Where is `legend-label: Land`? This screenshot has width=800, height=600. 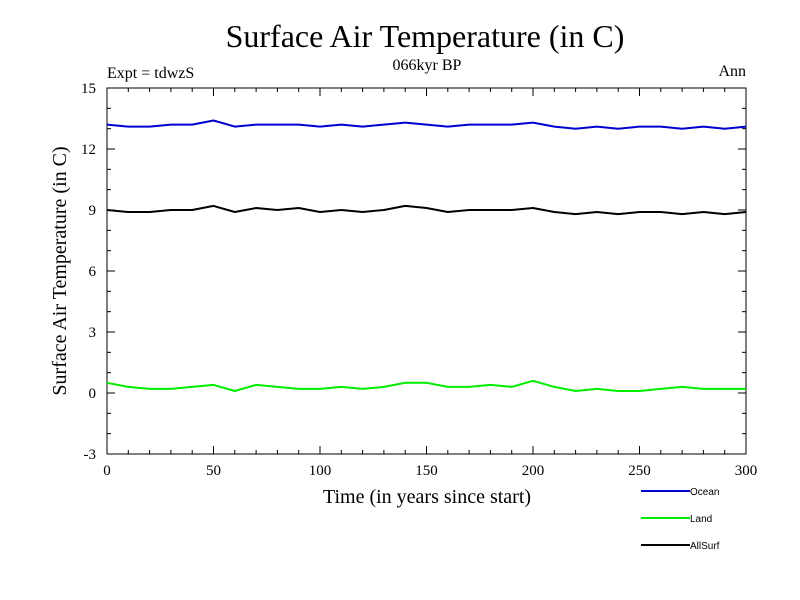
legend-label: Land is located at coordinates (701, 519).